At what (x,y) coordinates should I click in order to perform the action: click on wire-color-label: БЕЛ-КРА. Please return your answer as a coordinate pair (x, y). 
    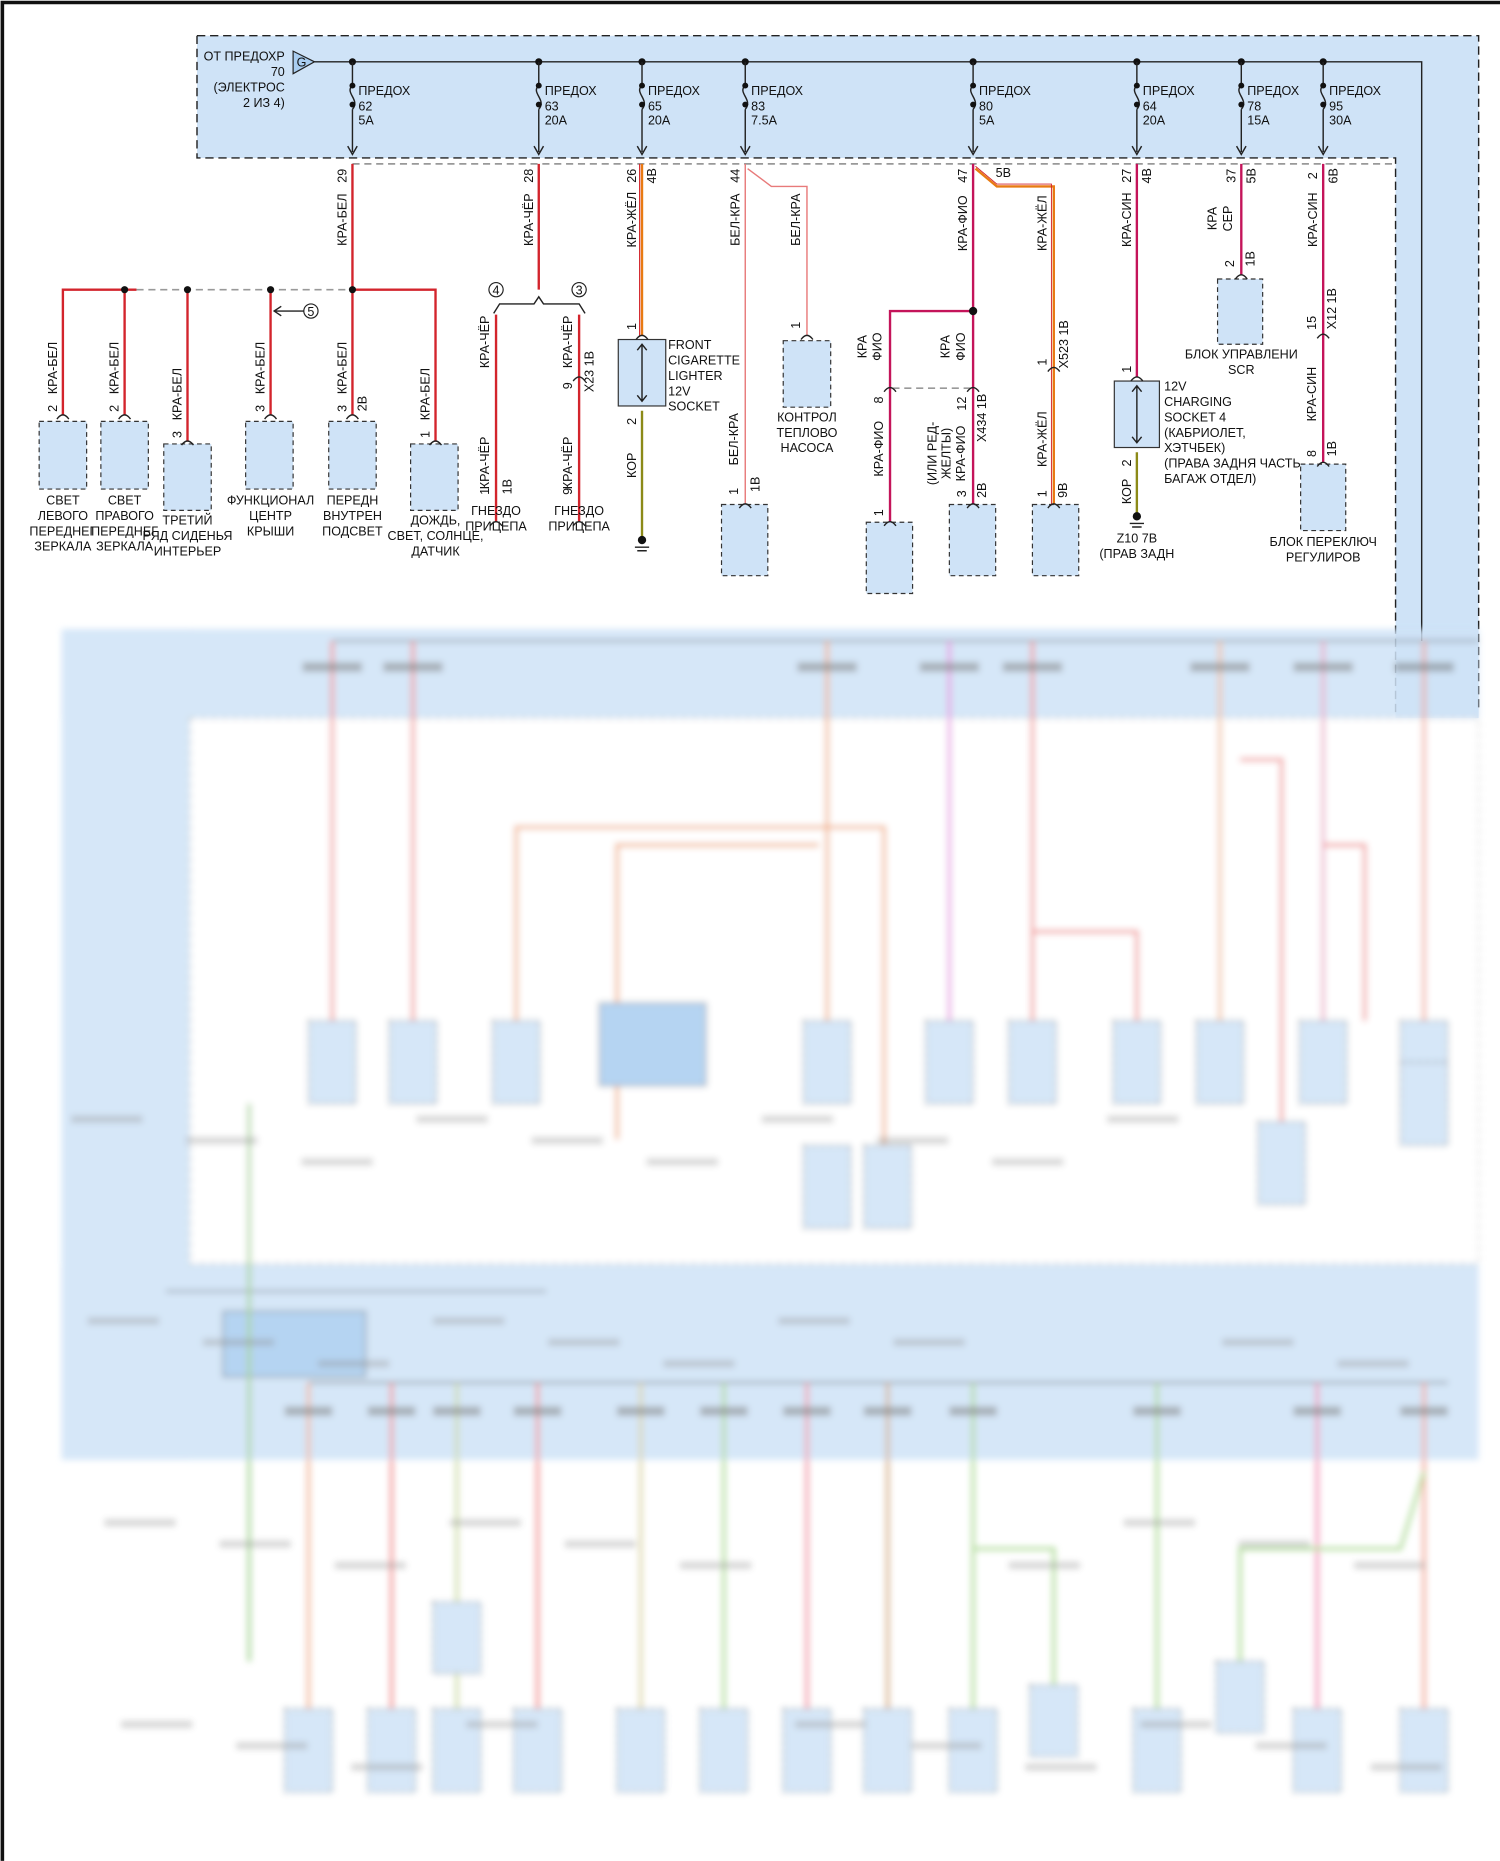
    Looking at the image, I should click on (796, 219).